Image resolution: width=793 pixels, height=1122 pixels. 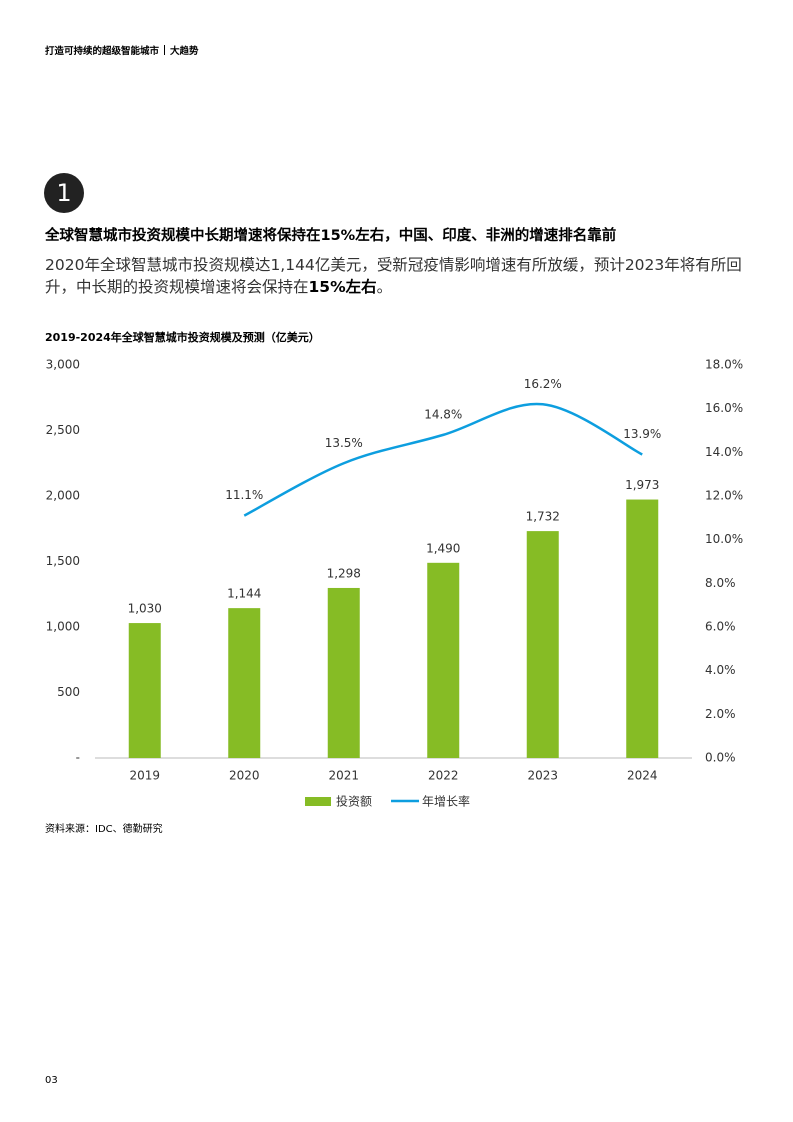 What do you see at coordinates (331, 236) in the screenshot?
I see `heading: 全球智慧城市投资规模中长期增速将保持在15%左右，中国、印度、非洲的增速排名靠前` at bounding box center [331, 236].